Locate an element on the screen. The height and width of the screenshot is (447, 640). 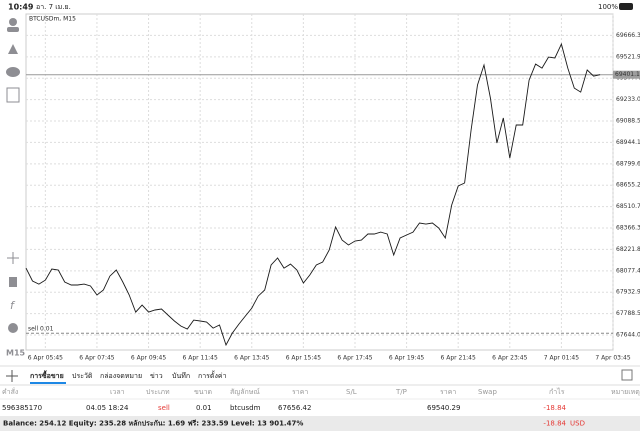
crosshair-icon is located at coordinates (13, 258).